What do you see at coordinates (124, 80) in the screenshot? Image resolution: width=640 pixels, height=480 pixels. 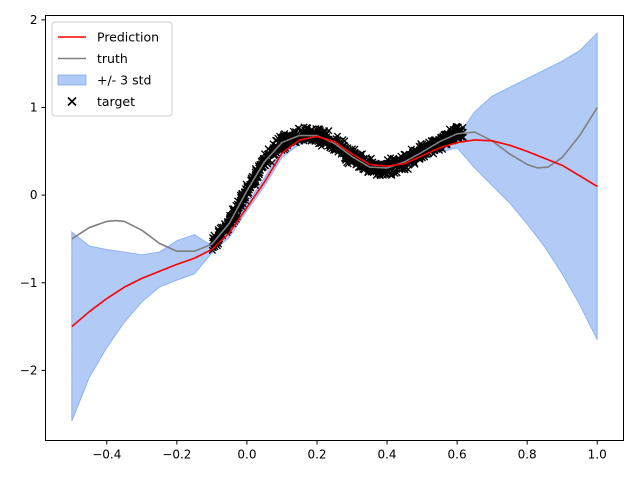 I see `legend-label: +/- 3 std` at bounding box center [124, 80].